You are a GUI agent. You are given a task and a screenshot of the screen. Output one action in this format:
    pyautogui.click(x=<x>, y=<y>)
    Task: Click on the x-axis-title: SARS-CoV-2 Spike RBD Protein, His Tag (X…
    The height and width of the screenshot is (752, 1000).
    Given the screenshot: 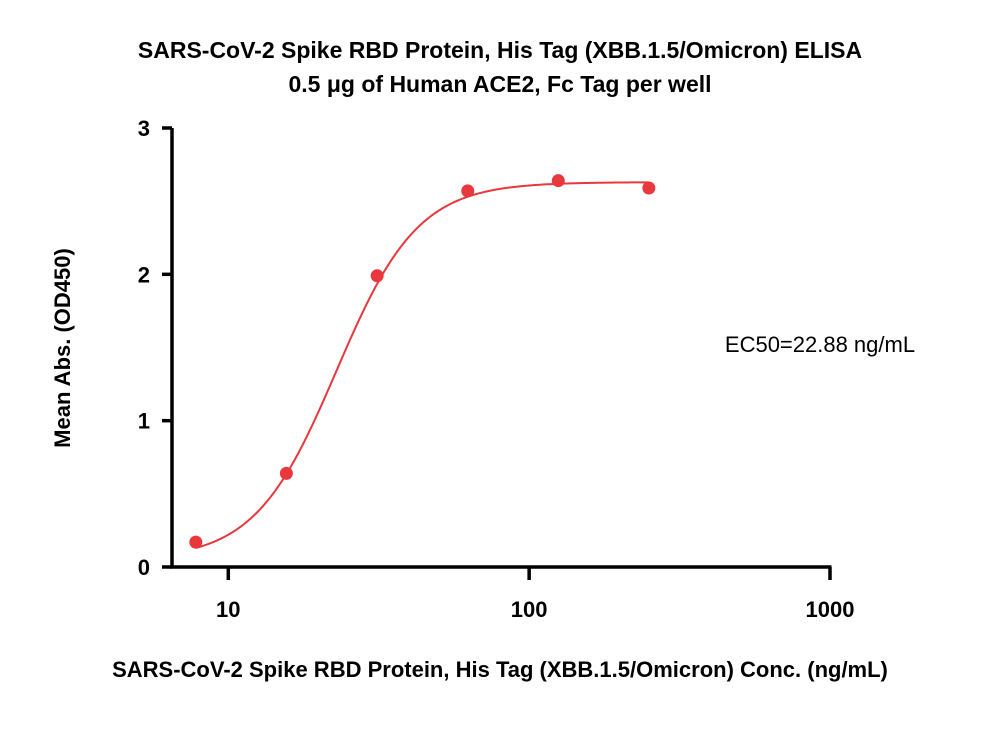 What is the action you would take?
    pyautogui.click(x=500, y=669)
    